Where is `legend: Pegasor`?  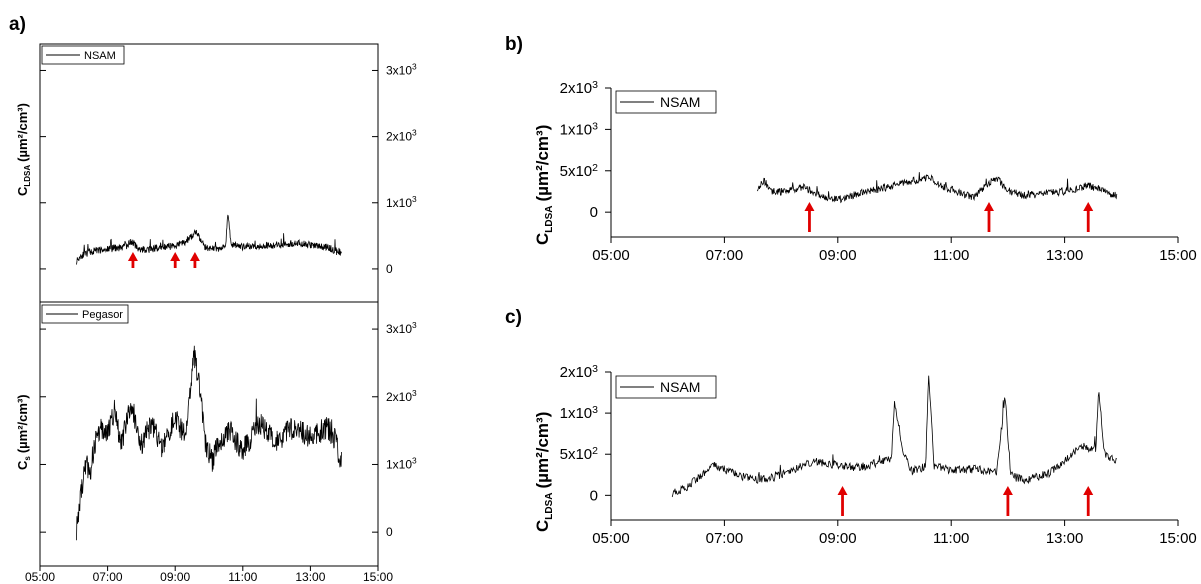 legend: Pegasor is located at coordinates (85, 314).